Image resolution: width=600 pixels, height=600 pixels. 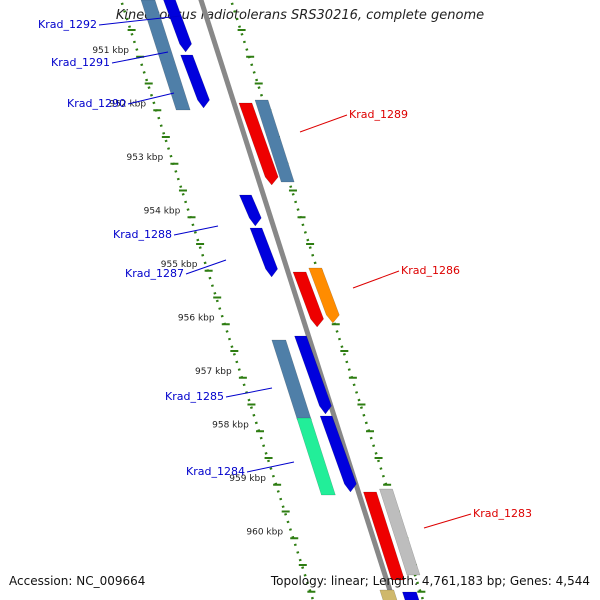 What do you see at coordinates (110, 51) in the screenshot?
I see `ruler-label: 951 kbp` at bounding box center [110, 51].